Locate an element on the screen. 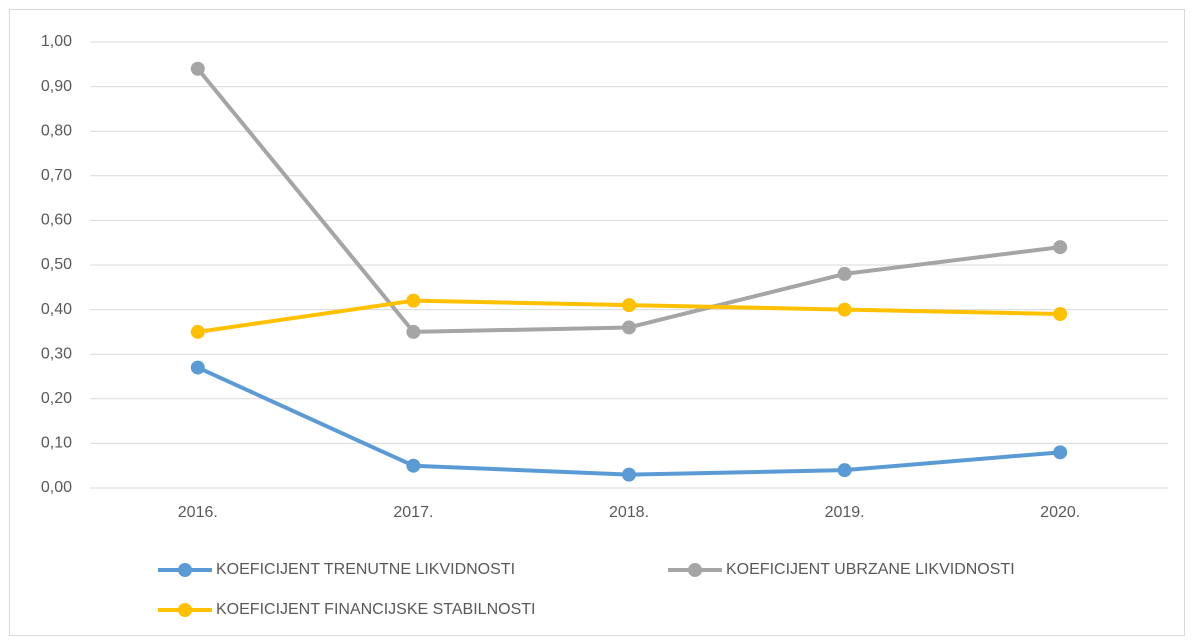  legend-label: KOEFICIJENT FINANCIJSKE STABILNOSTI is located at coordinates (375, 609).